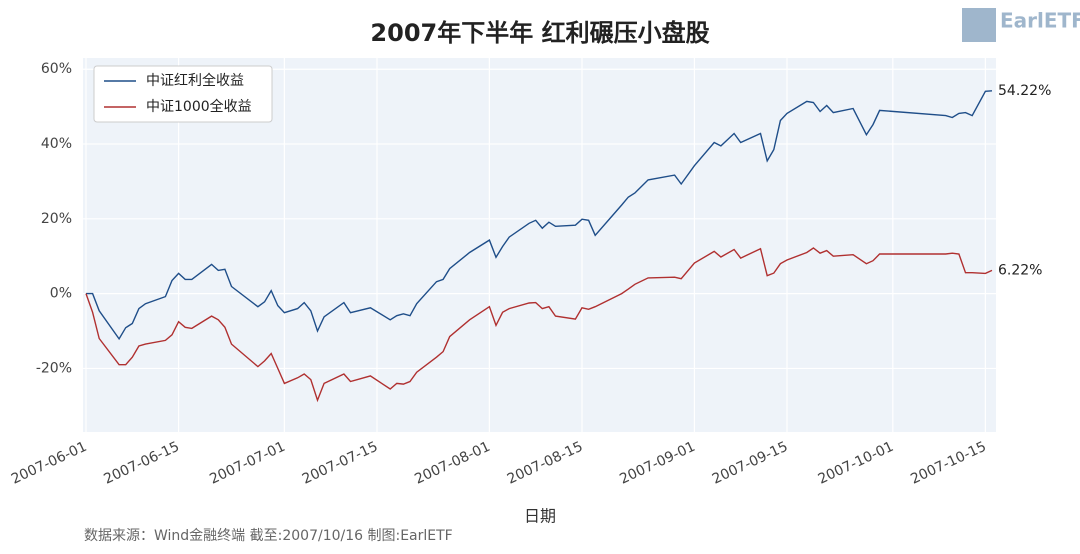  I want to click on legend-label: 中证1000全收益, so click(199, 106).